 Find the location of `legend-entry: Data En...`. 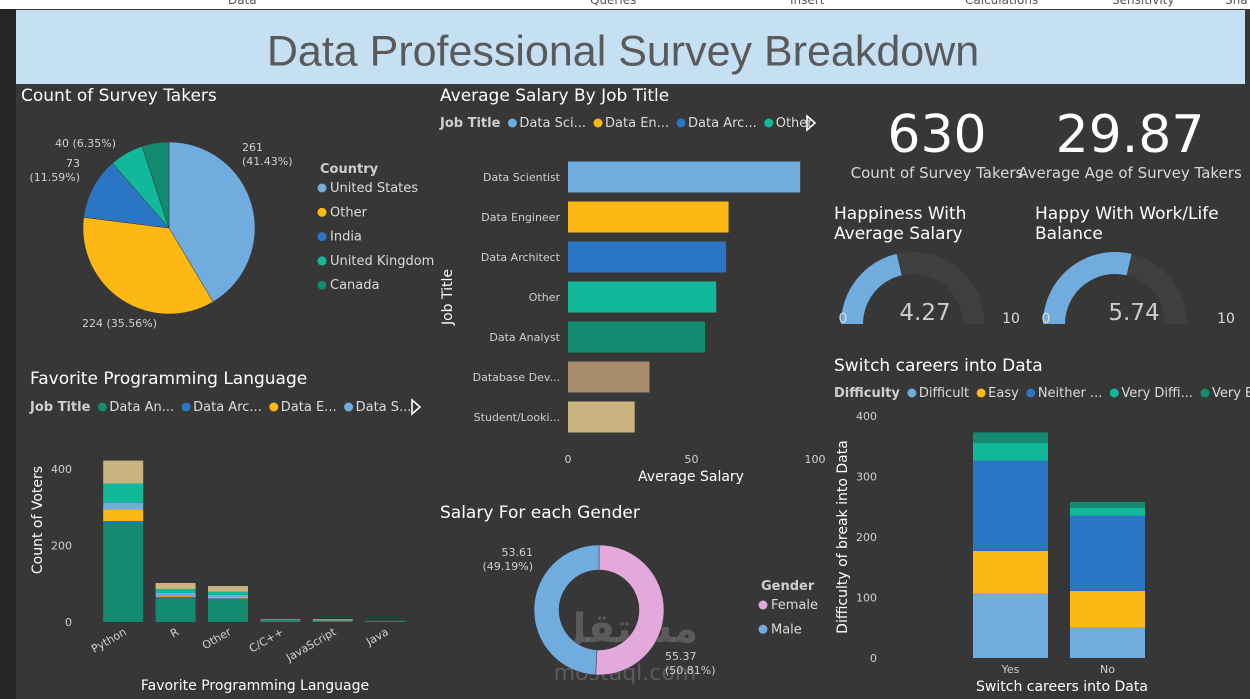

legend-entry: Data En... is located at coordinates (637, 123).